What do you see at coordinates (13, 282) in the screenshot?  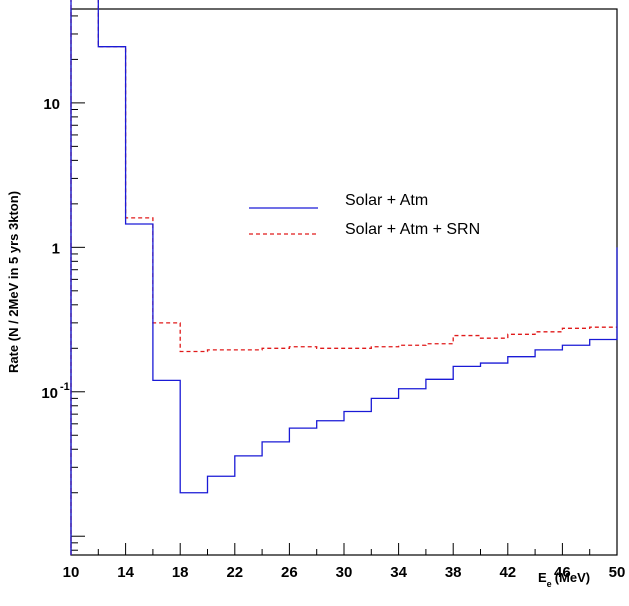 I see `y-axis-label: Rate (N / 2MeV in 5 yrs 3kton)` at bounding box center [13, 282].